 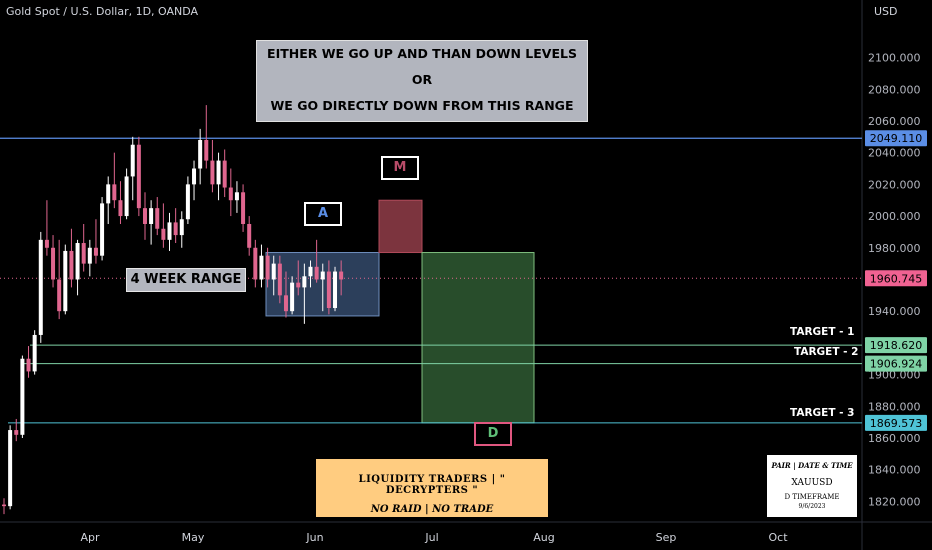 What do you see at coordinates (894, 501) in the screenshot?
I see `y-tick-label: 1820.000` at bounding box center [894, 501].